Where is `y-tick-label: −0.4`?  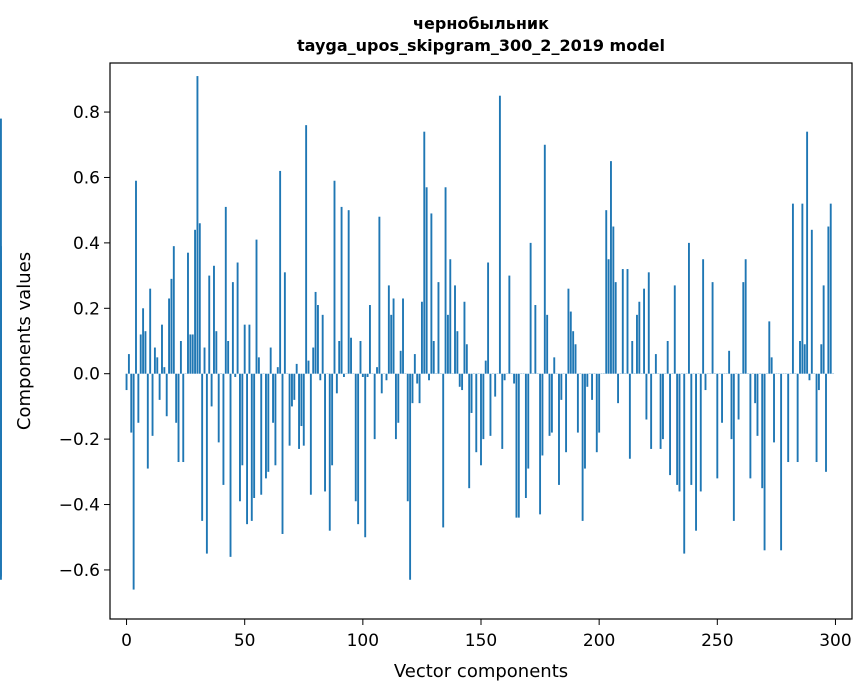
y-tick-label: −0.4 is located at coordinates (79, 506).